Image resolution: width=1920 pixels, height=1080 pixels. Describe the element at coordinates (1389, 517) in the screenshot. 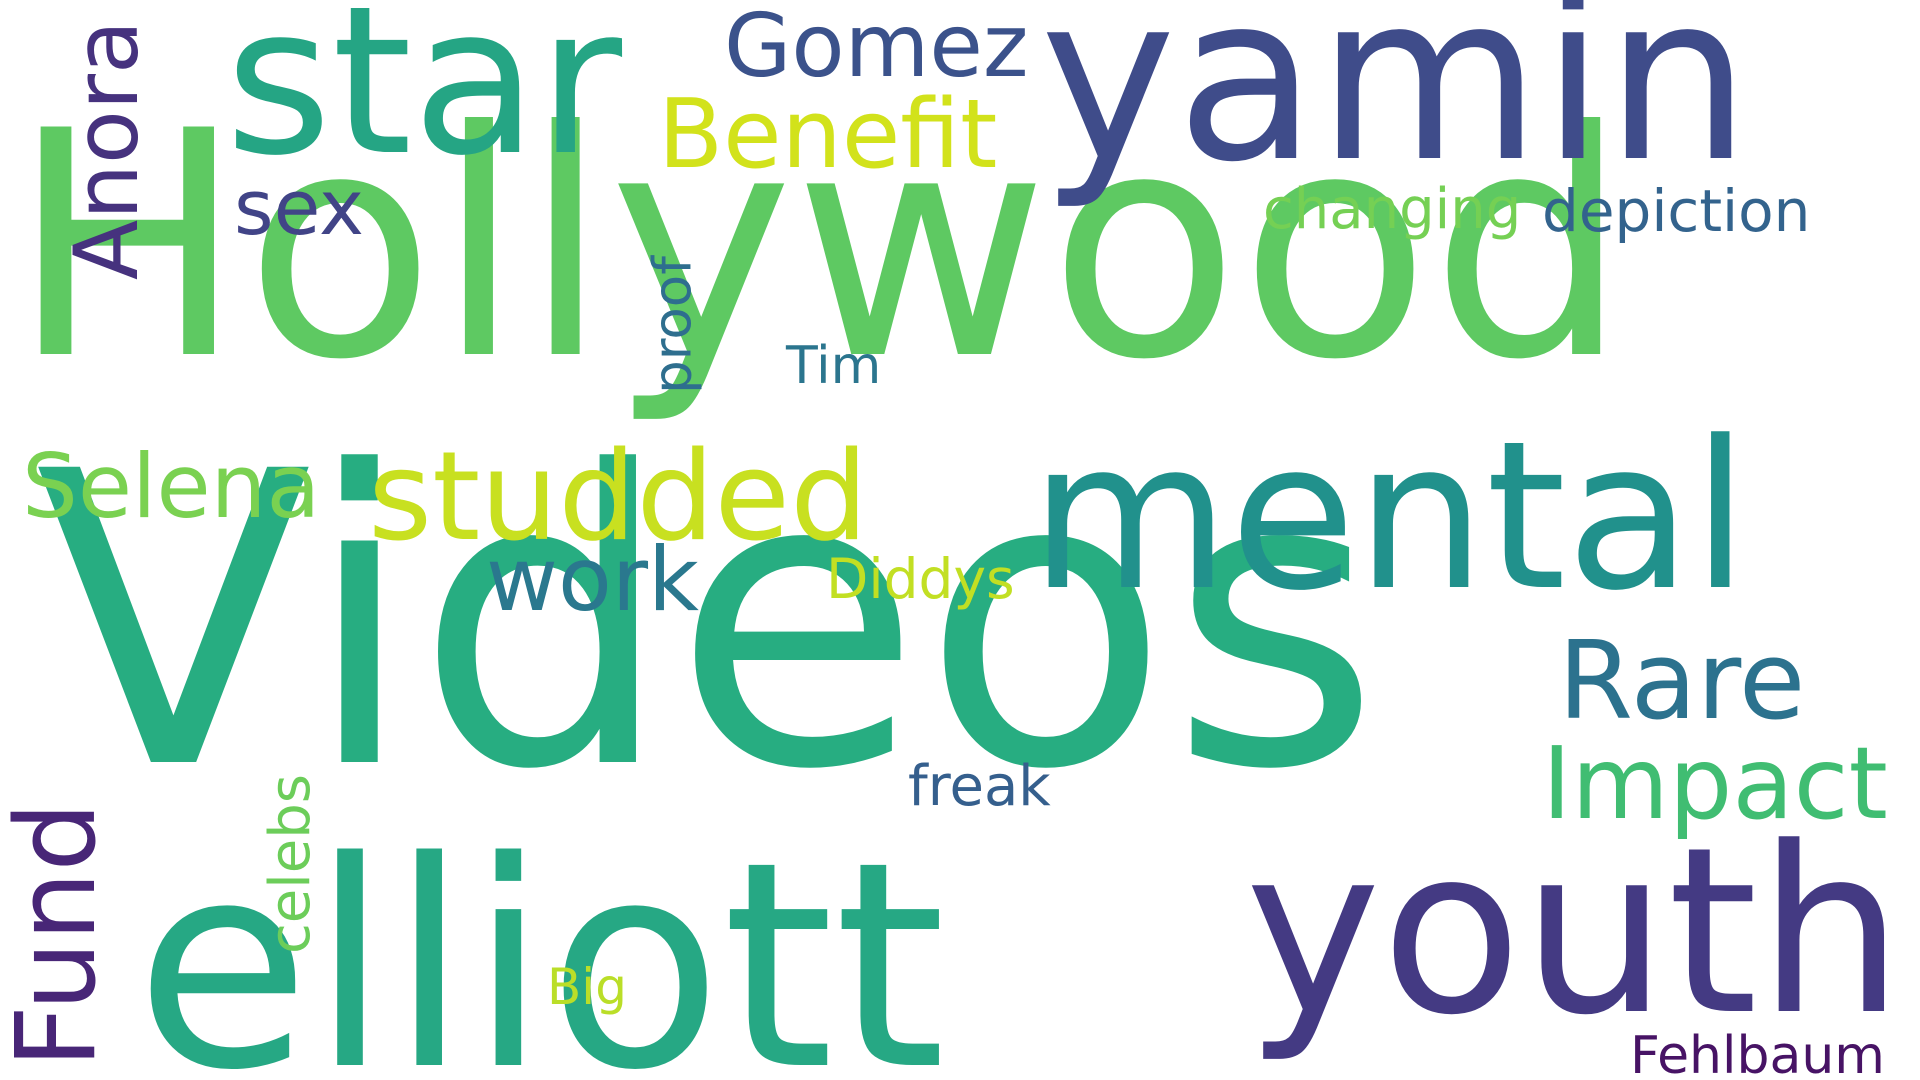

I see `word-mental: mental` at that location.